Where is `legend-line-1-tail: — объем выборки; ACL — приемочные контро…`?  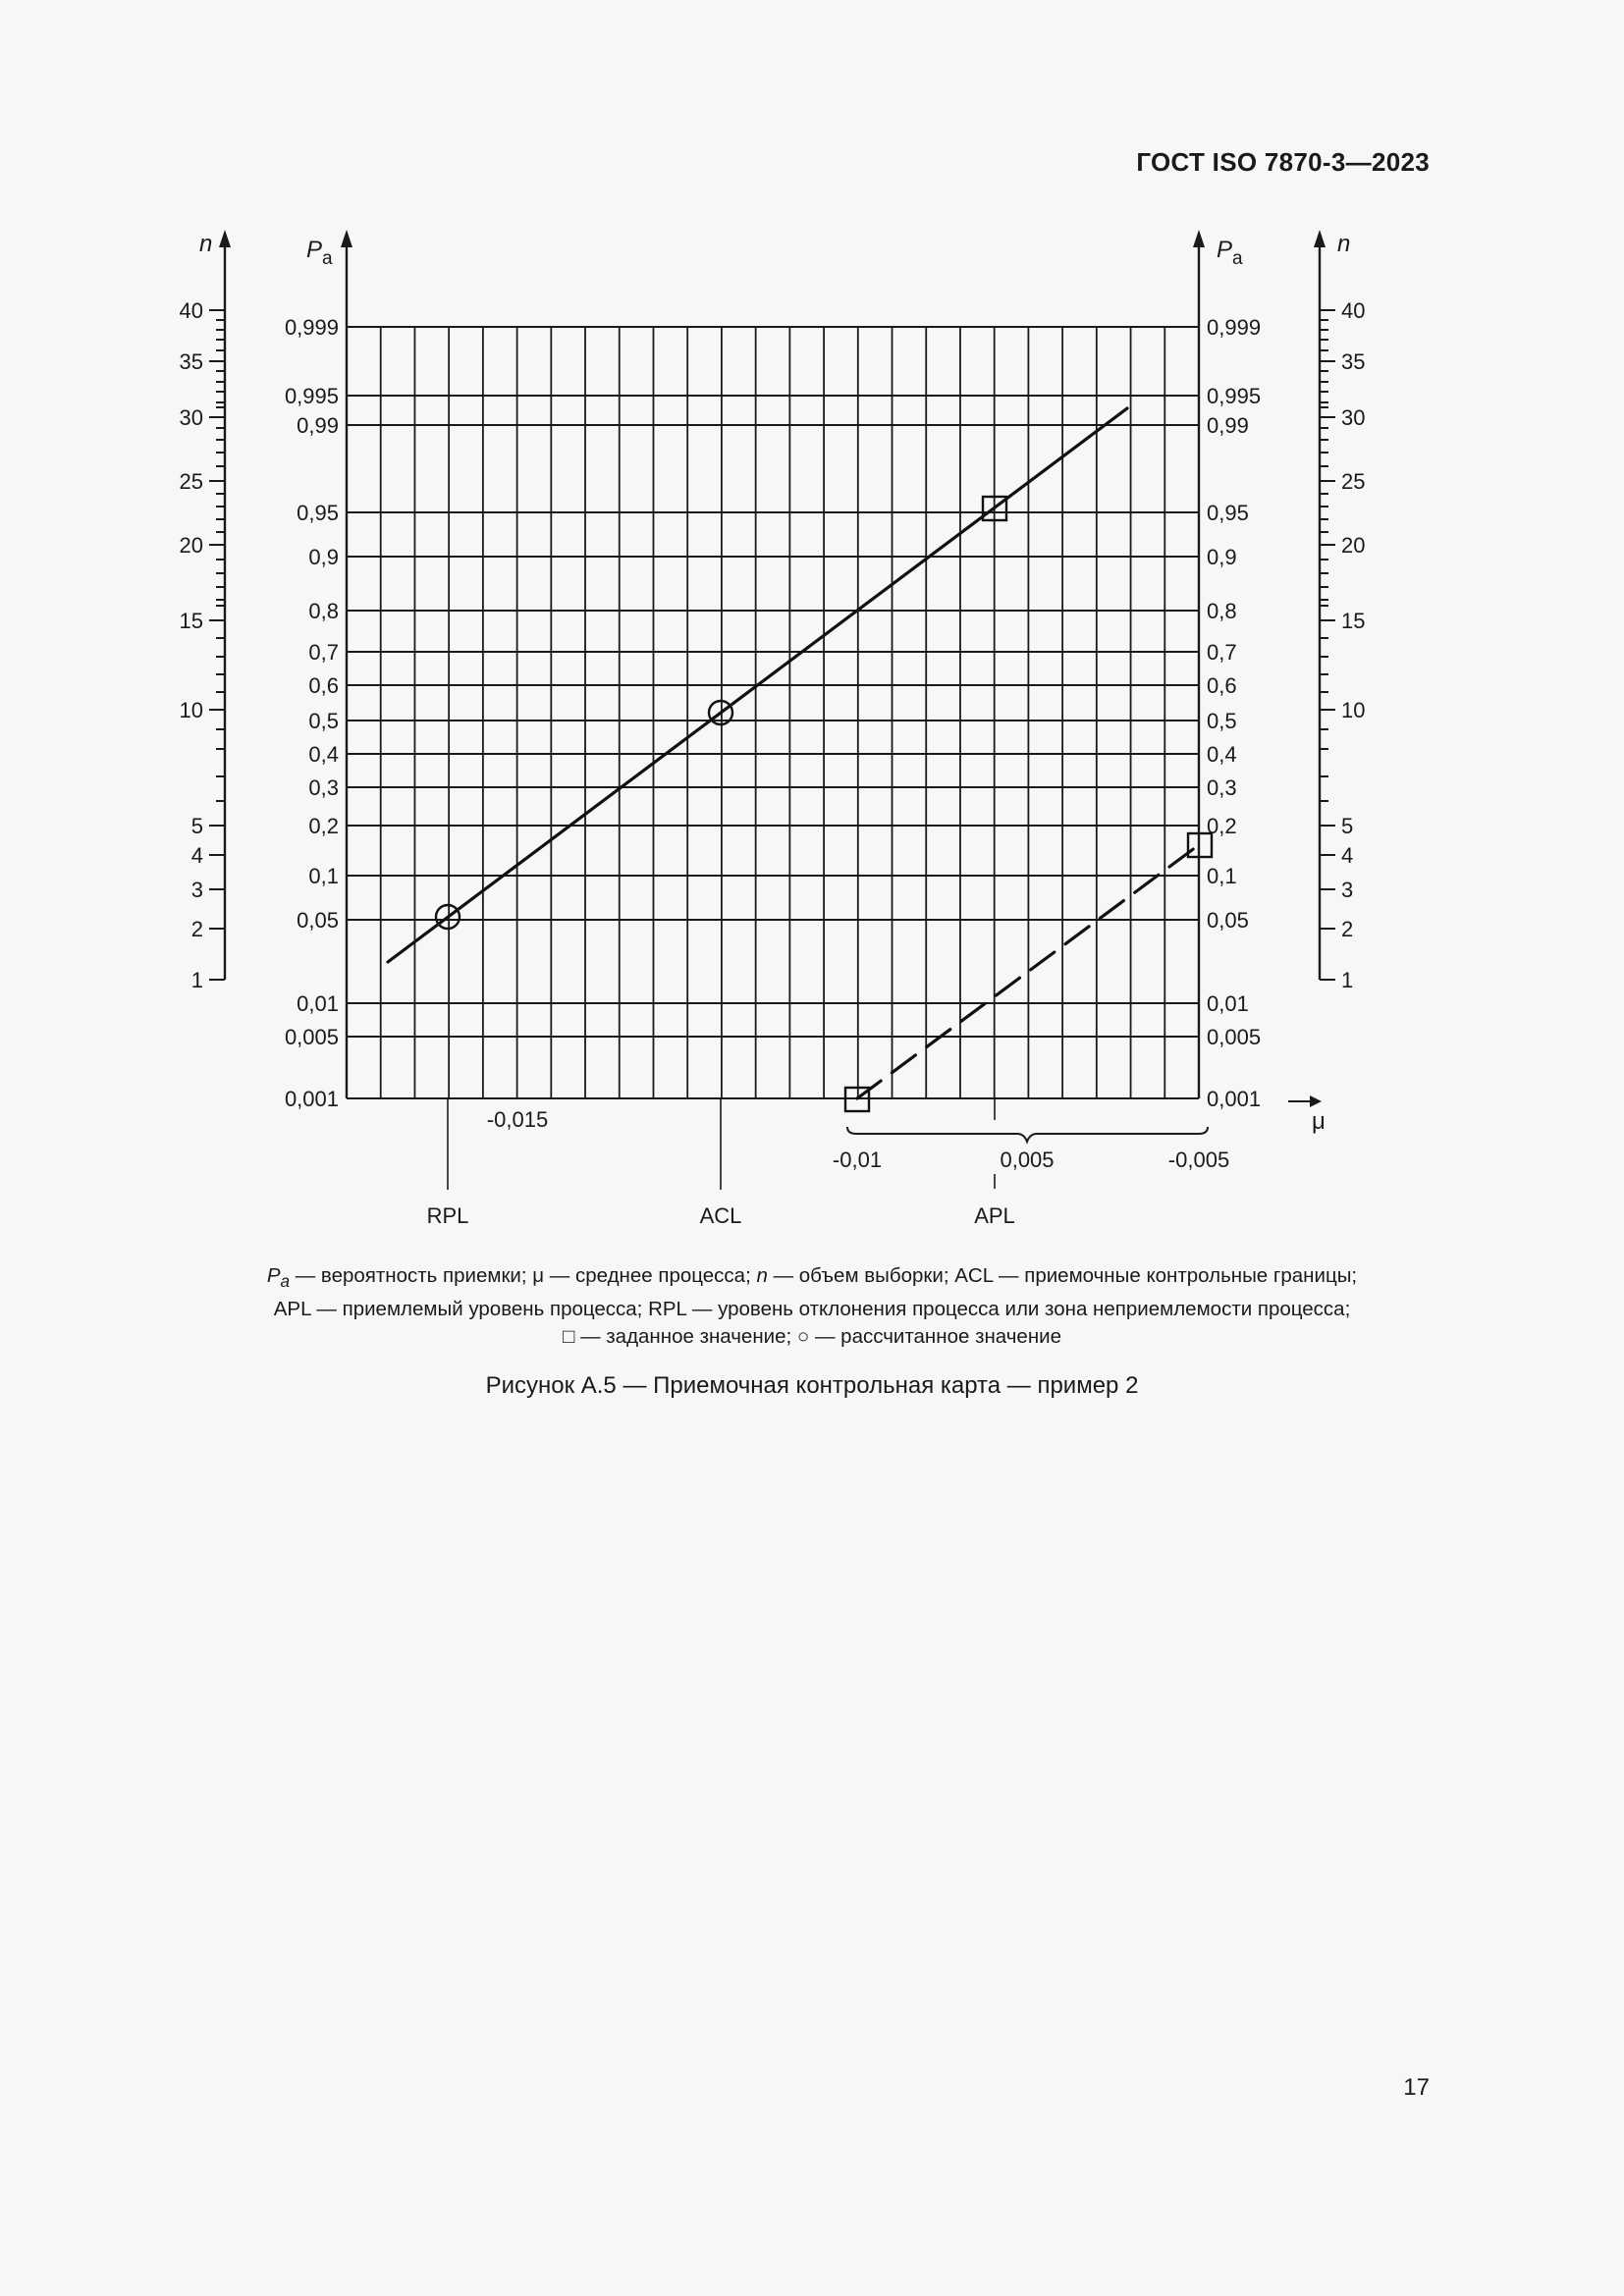
legend-line-1-tail: — объем выборки; ACL — приемочные контро… is located at coordinates (1062, 1275).